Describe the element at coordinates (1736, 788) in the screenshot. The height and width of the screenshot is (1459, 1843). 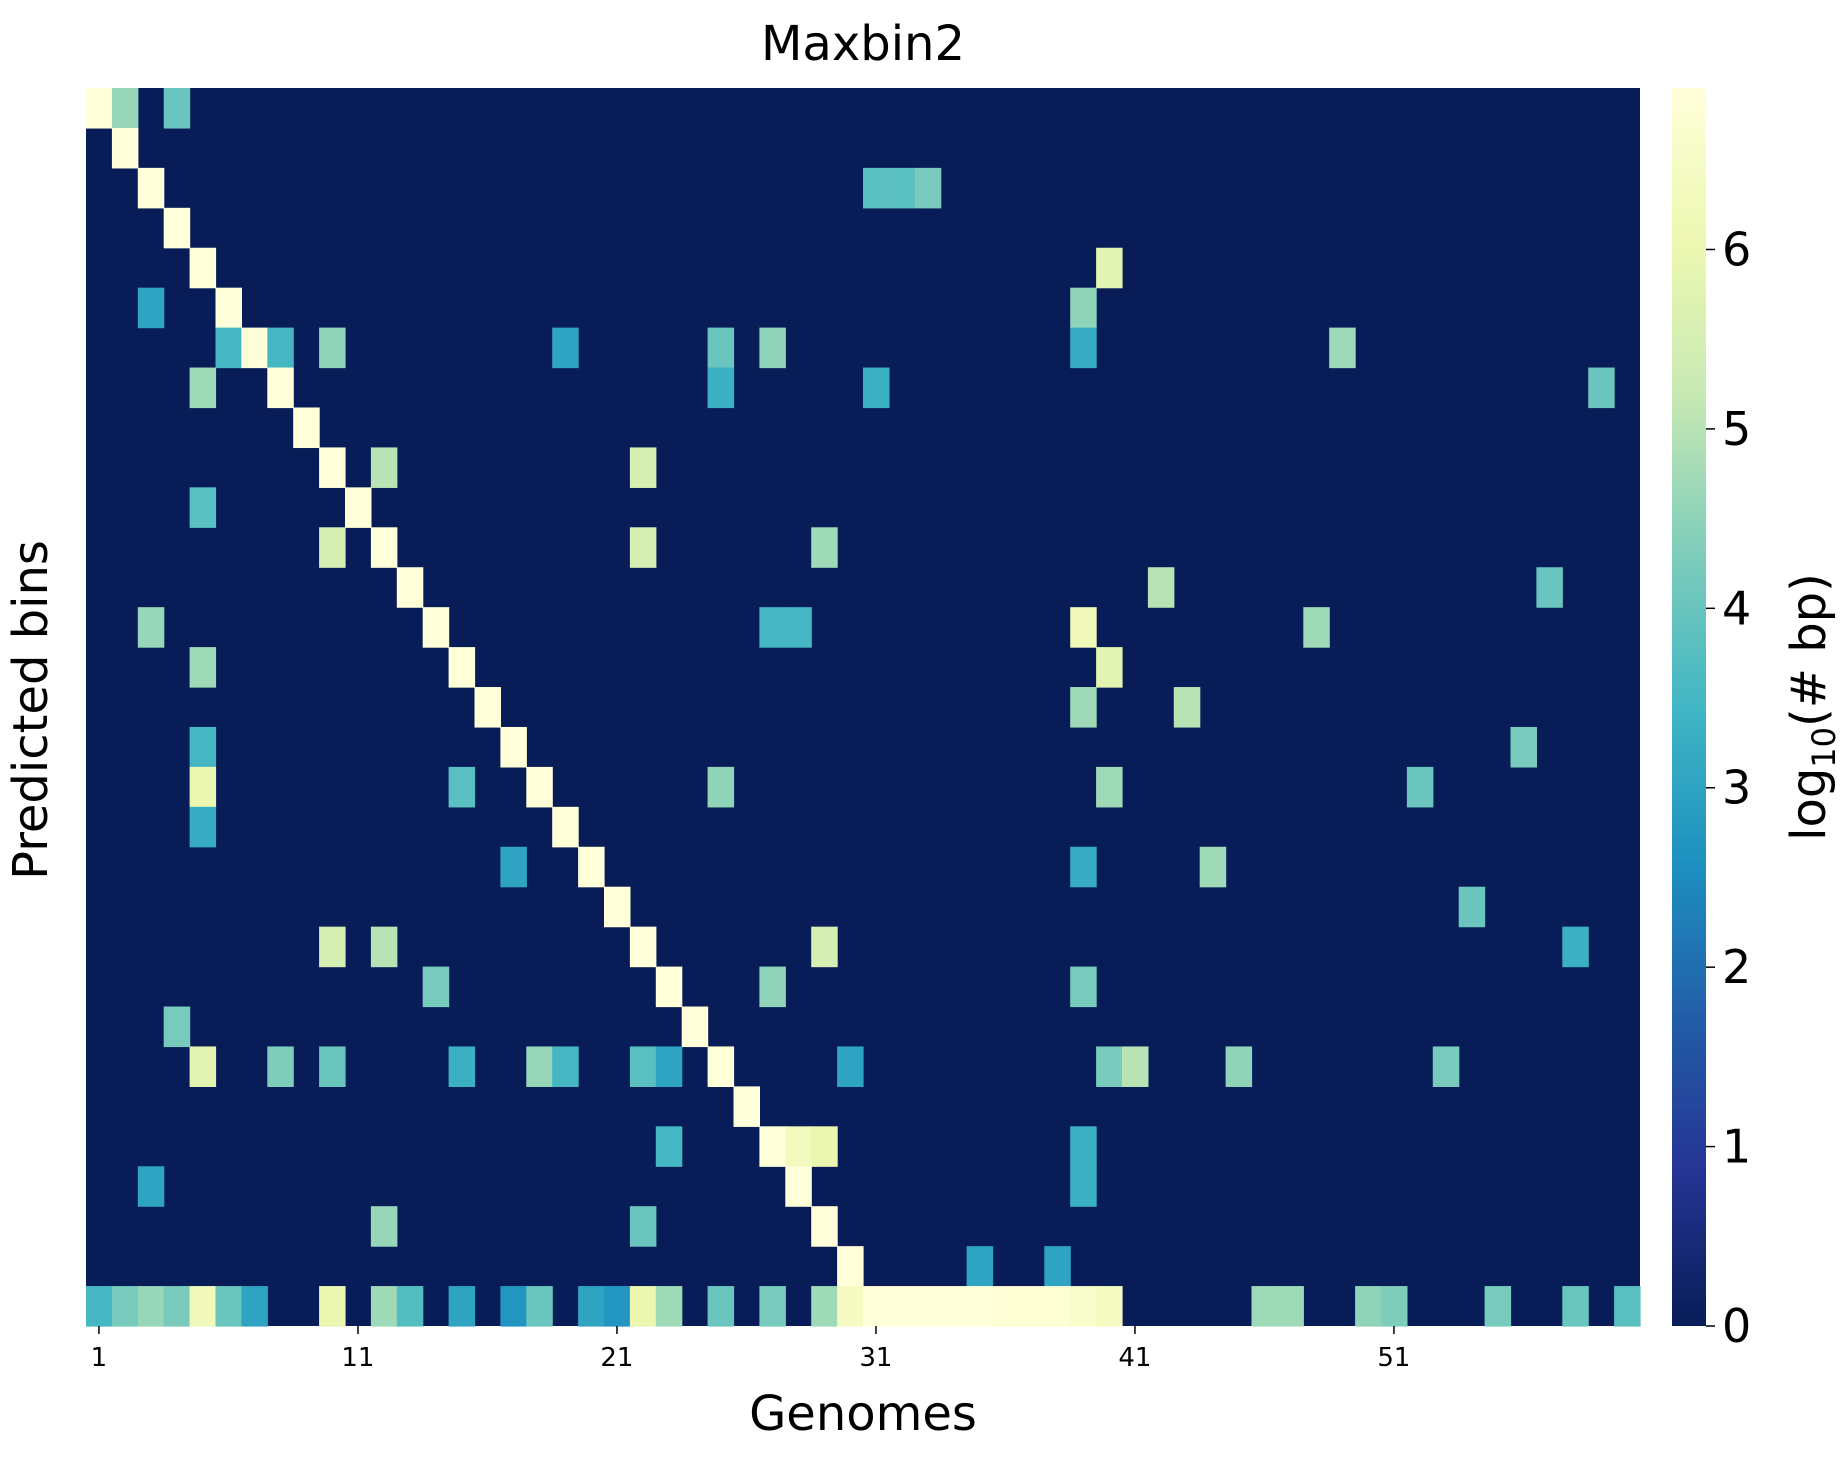
I see `colorbar-tick-label: 3` at that location.